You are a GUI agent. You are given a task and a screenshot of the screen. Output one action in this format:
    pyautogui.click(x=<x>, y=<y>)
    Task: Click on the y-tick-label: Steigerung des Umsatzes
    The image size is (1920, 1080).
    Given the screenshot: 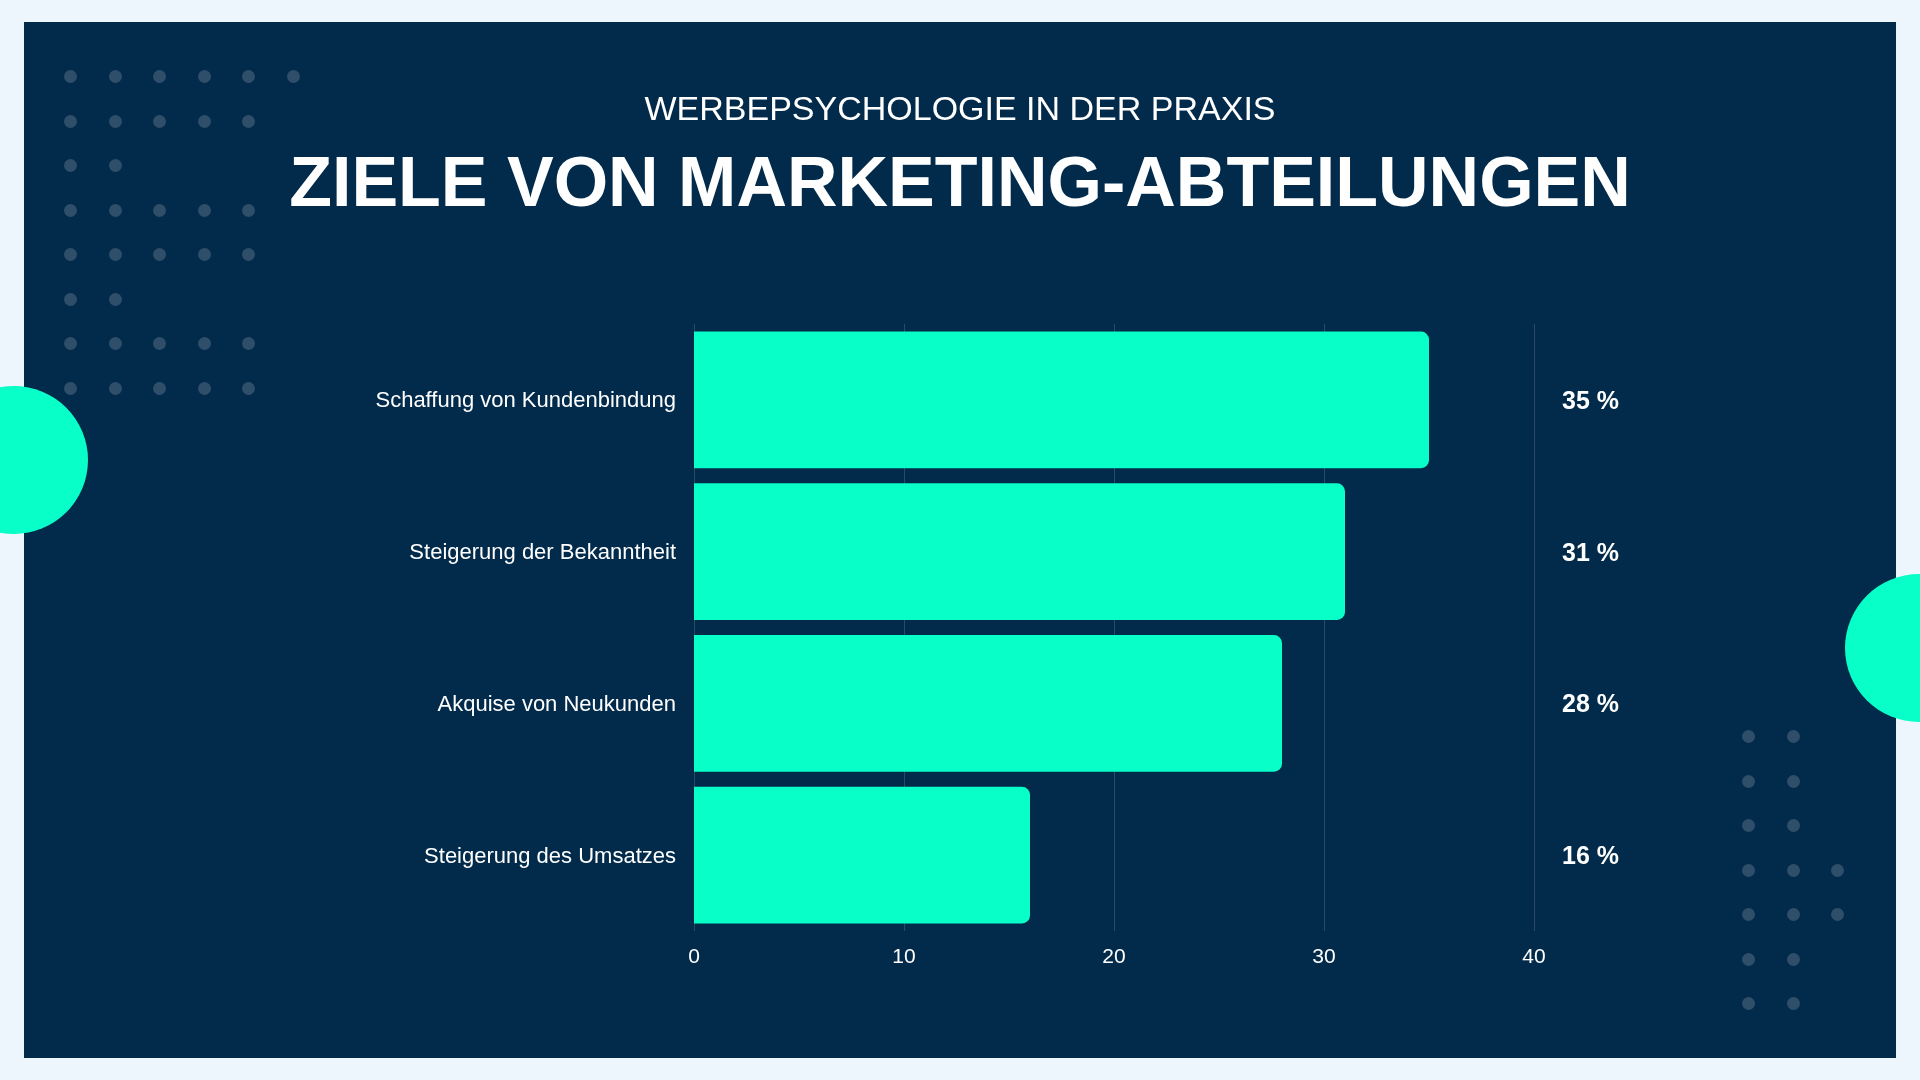 What is the action you would take?
    pyautogui.click(x=550, y=855)
    